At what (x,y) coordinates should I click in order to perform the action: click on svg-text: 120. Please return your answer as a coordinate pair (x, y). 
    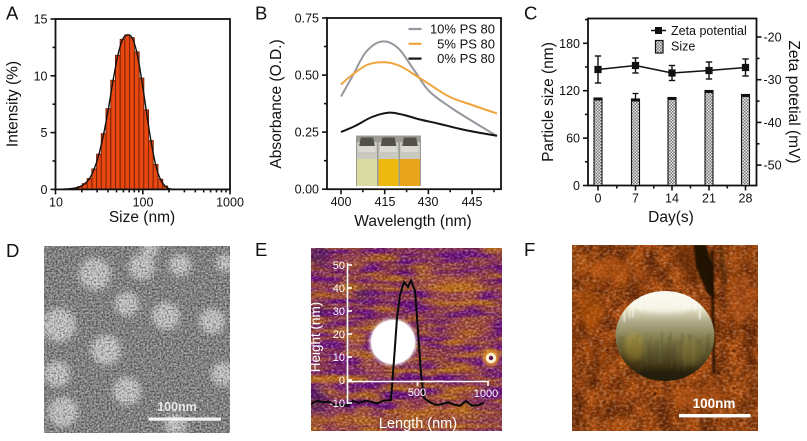
    Looking at the image, I should click on (569, 91).